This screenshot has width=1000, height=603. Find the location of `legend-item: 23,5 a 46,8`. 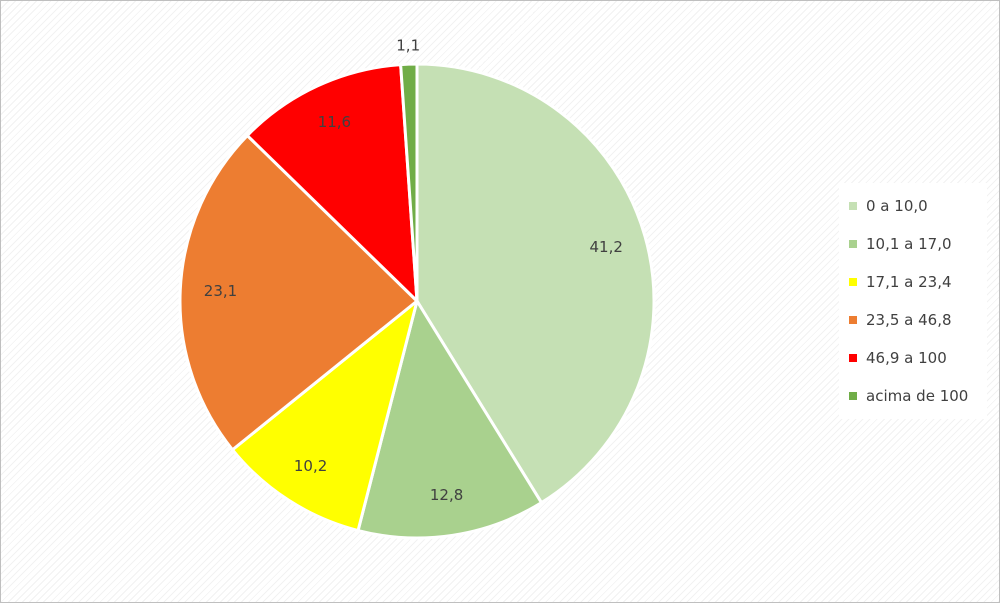

legend-item: 23,5 a 46,8 is located at coordinates (913, 320).